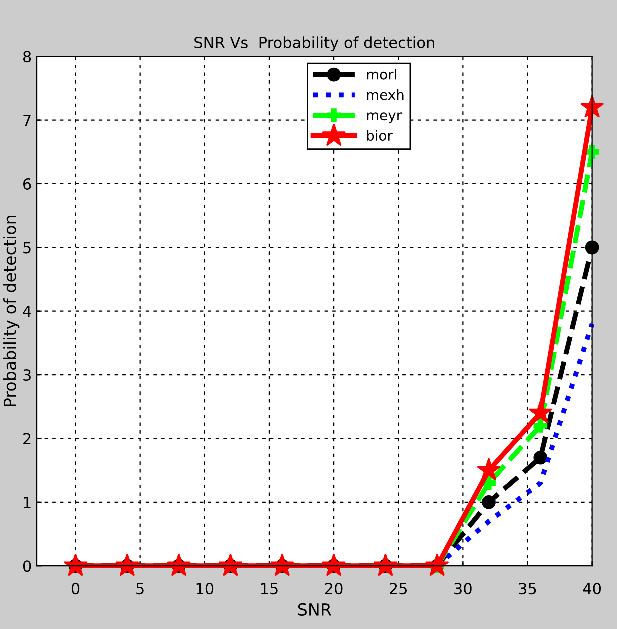 This screenshot has height=629, width=617. I want to click on legend-label: meyr, so click(384, 118).